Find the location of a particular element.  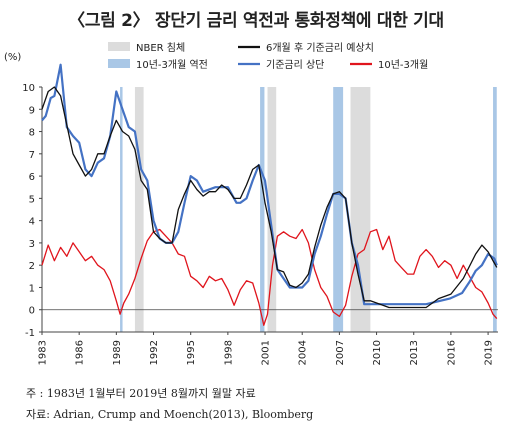

y-tick-label-8: 8 is located at coordinates (32, 133).